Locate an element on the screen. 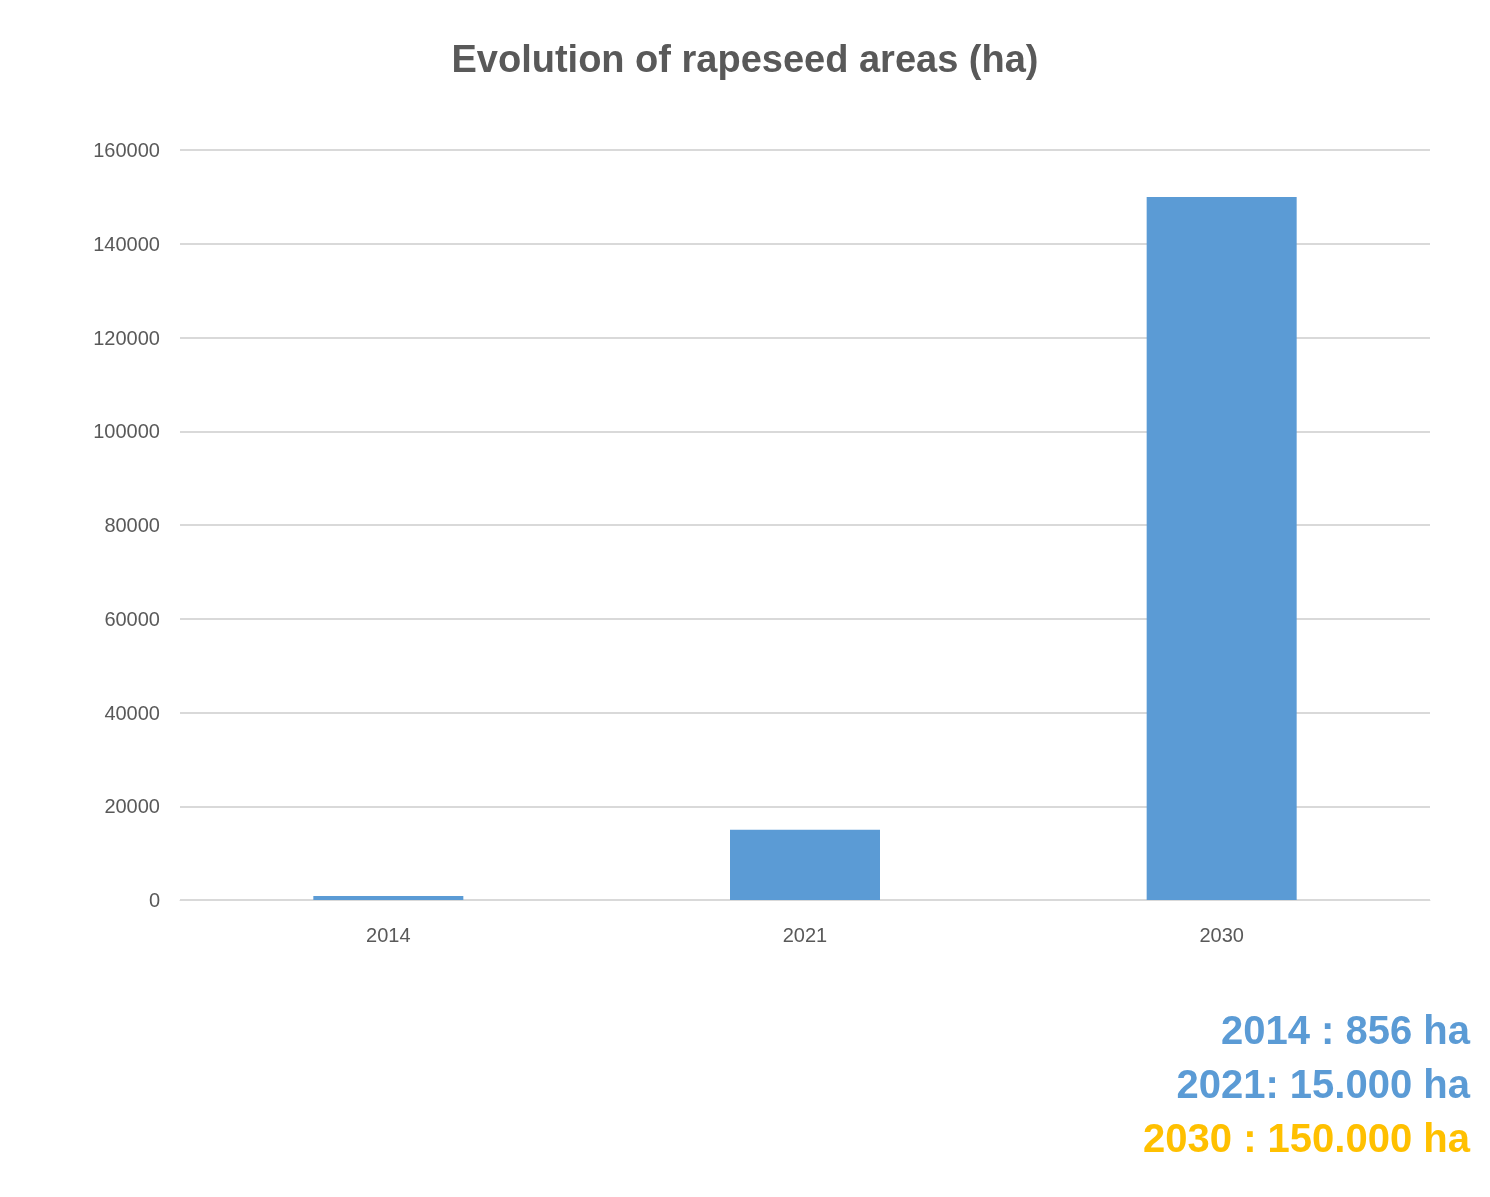  x-tick-label: 2030 is located at coordinates (1221, 935).